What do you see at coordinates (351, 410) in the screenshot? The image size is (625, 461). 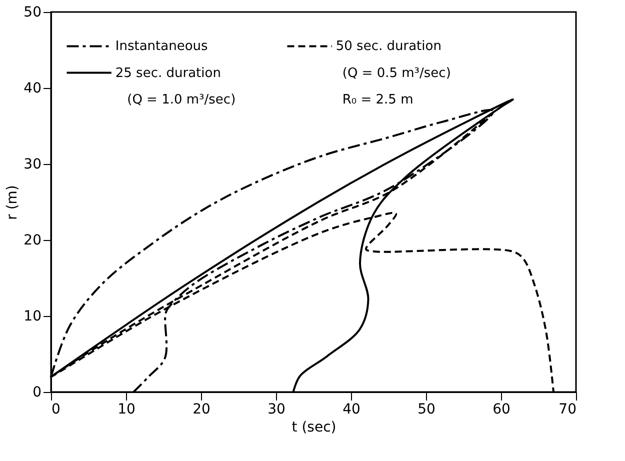 I see `x-tick-label: 40` at bounding box center [351, 410].